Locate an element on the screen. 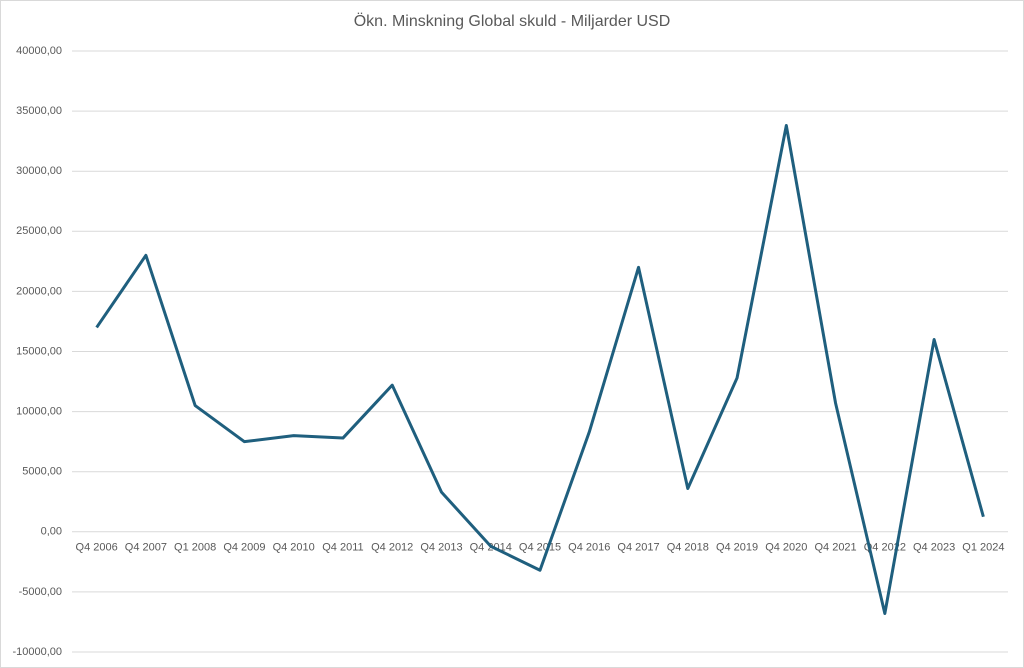 The width and height of the screenshot is (1024, 668). x-tick-label: Q4 2007 is located at coordinates (146, 548).